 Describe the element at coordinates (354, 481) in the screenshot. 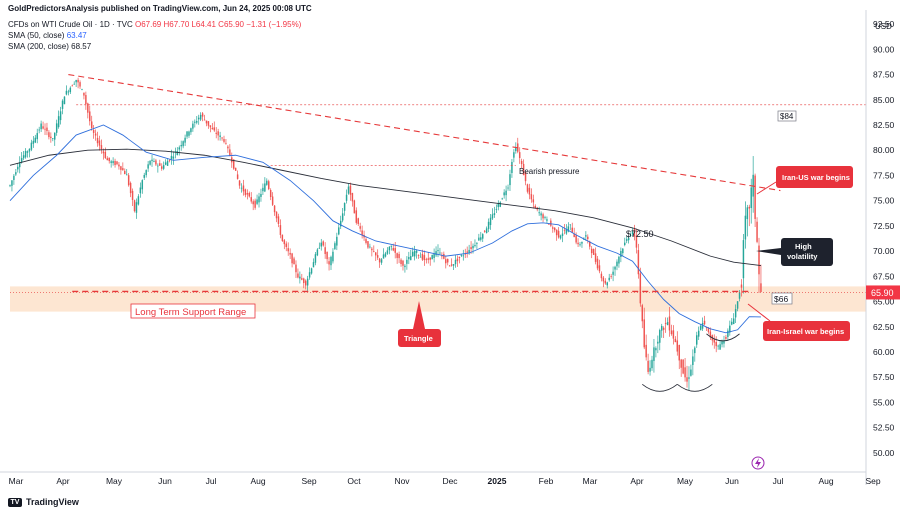

I see `x-tick-label: Oct` at that location.